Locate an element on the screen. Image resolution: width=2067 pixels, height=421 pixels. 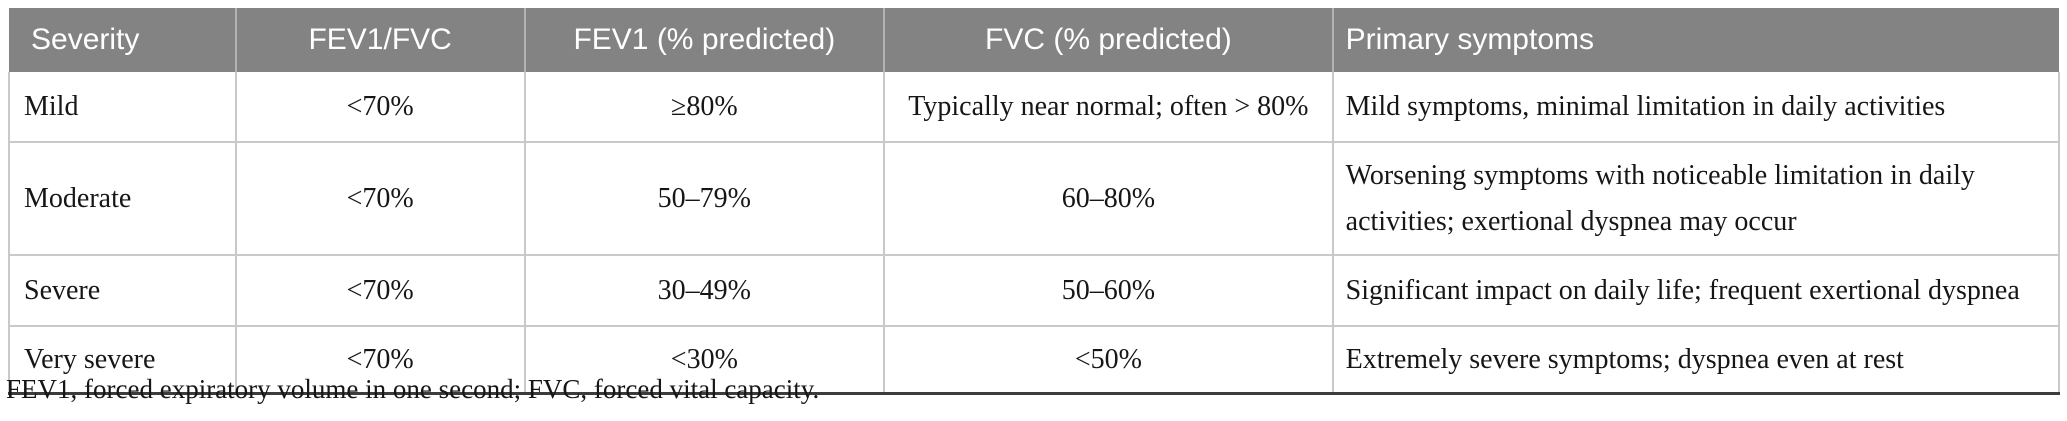
cell-fvc-predicted: <50% is located at coordinates (1108, 360).